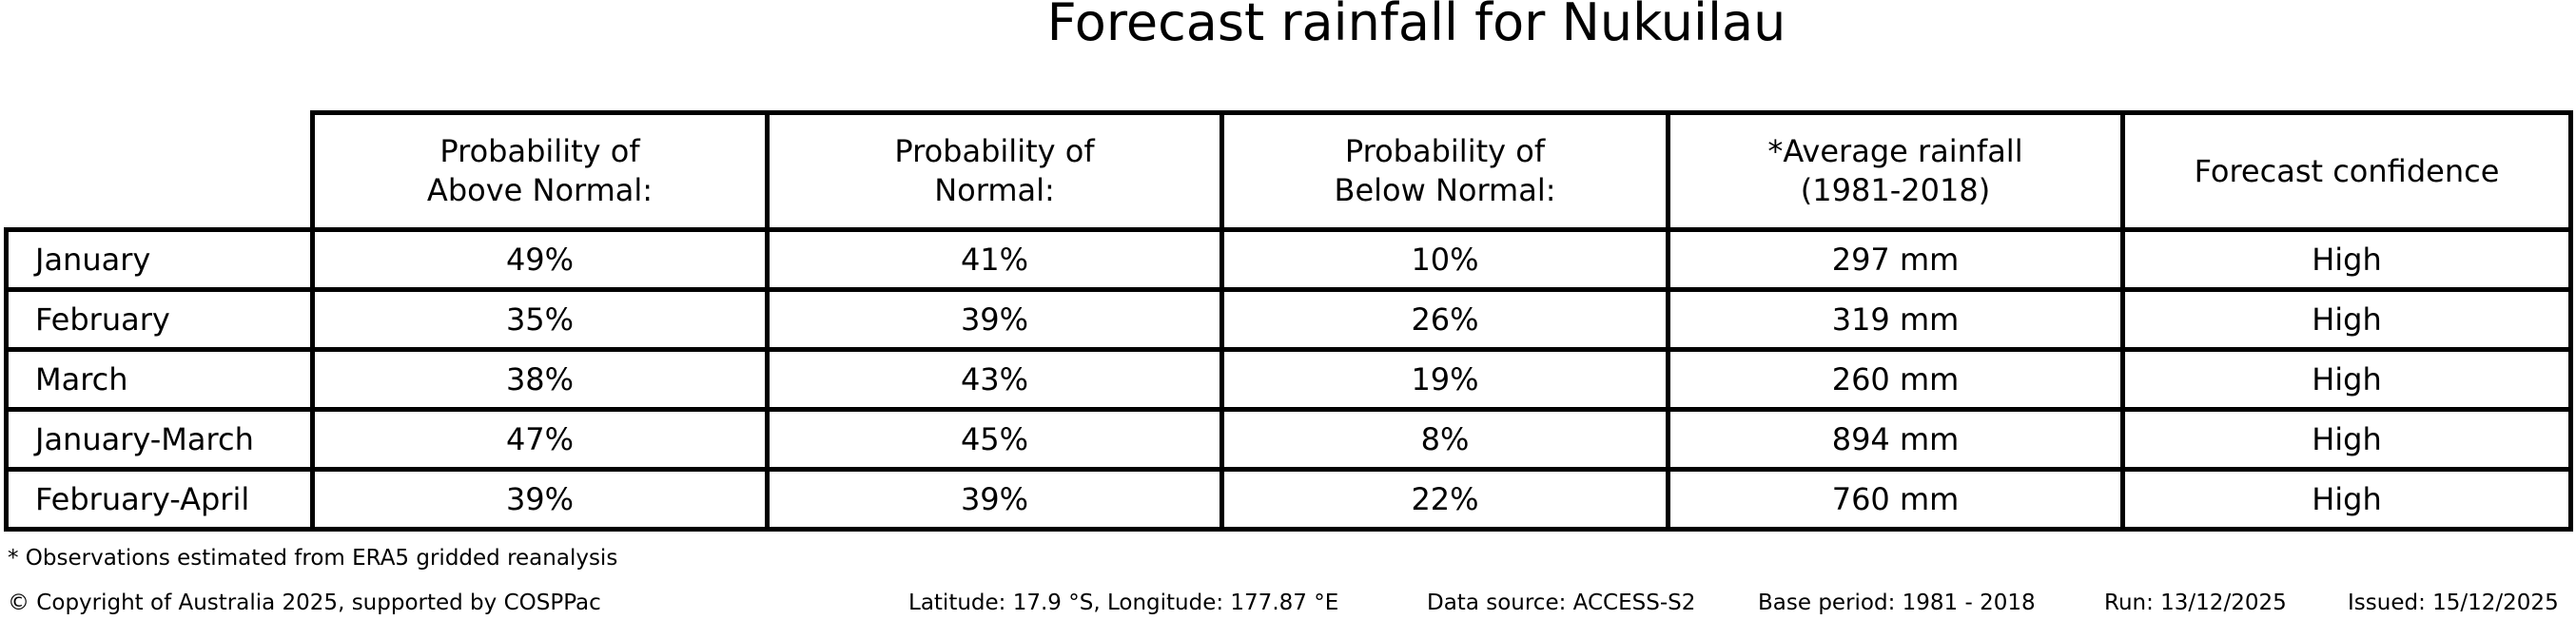 The image size is (2576, 620). I want to click on table-row-january-march: January-March 47% 45% 8% 894 mm High, so click(1289, 439).